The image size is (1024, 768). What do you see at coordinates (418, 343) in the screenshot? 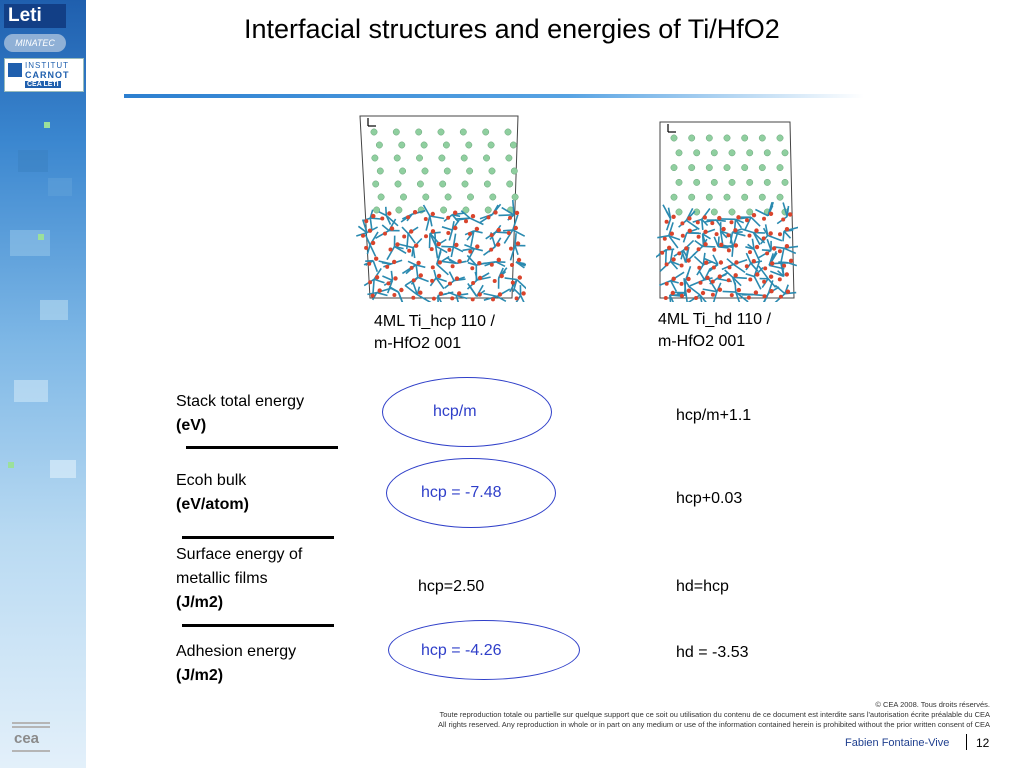
I see `caption-line: m-HfO2 001` at bounding box center [418, 343].